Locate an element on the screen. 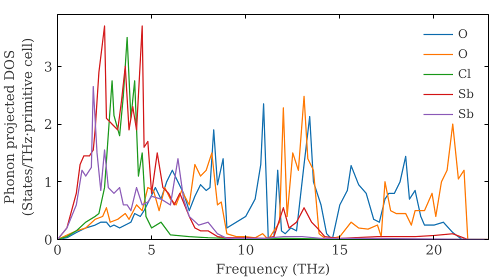 This screenshot has width=500, height=280. x-axis-title: Frequency (THz) is located at coordinates (273, 270).